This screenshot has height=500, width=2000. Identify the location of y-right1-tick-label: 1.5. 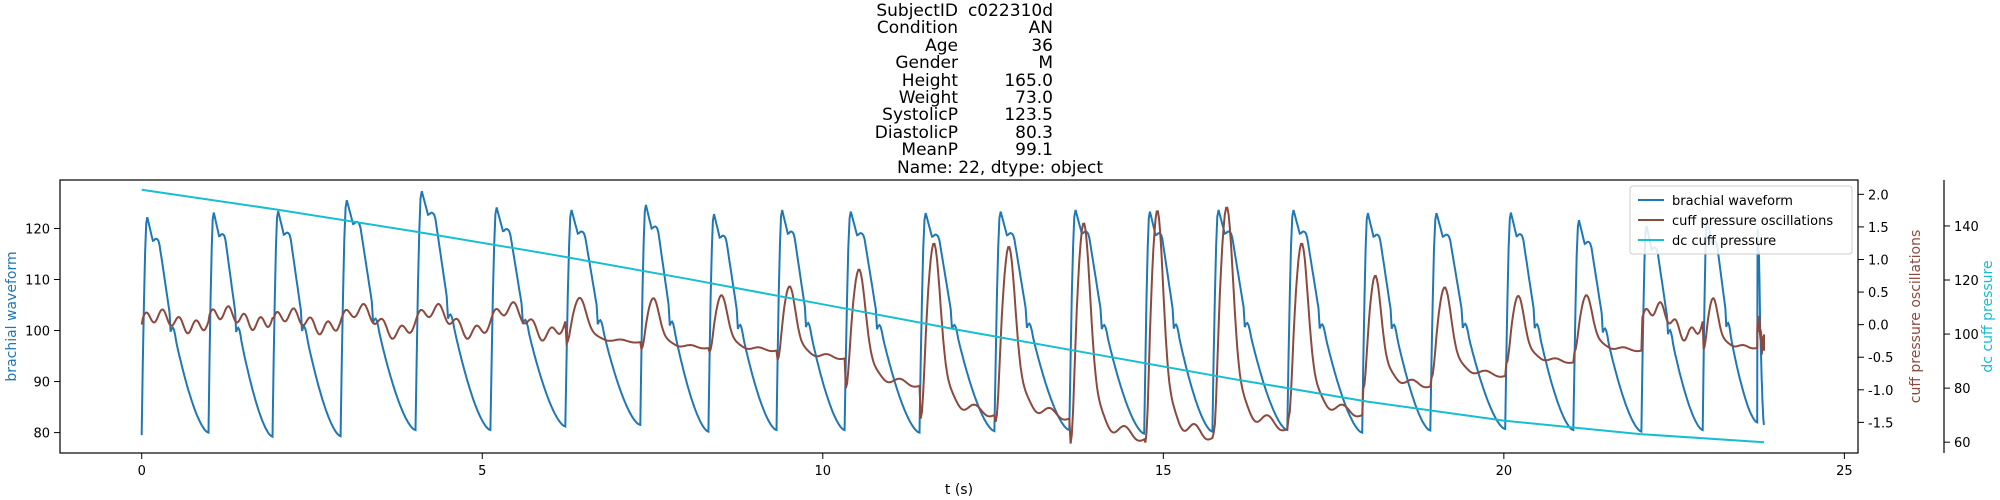
(1878, 228).